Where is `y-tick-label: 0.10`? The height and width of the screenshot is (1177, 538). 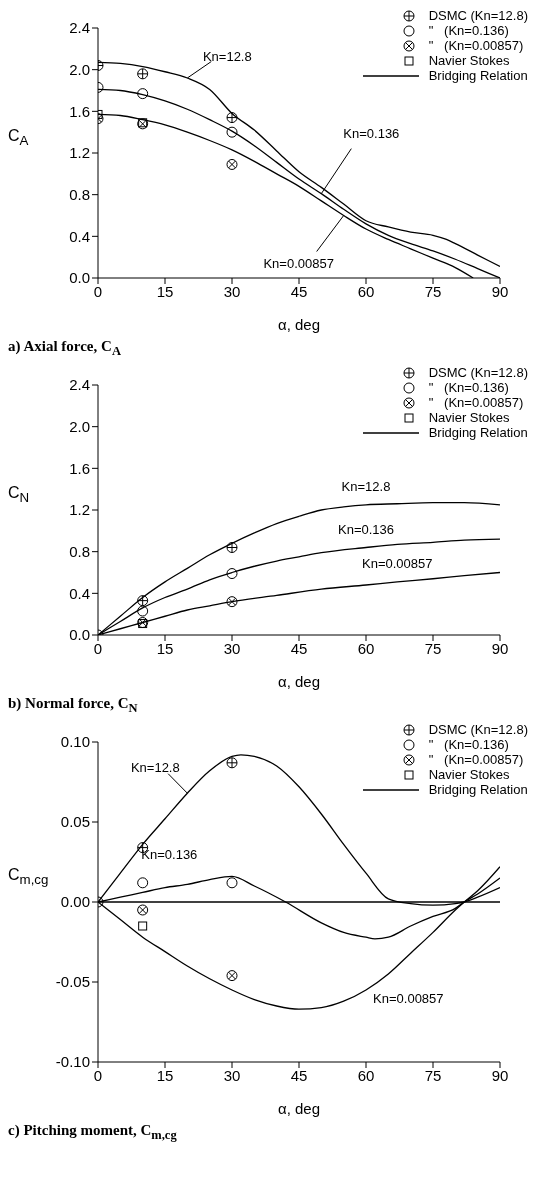
y-tick-label: 0.10 is located at coordinates (75, 742).